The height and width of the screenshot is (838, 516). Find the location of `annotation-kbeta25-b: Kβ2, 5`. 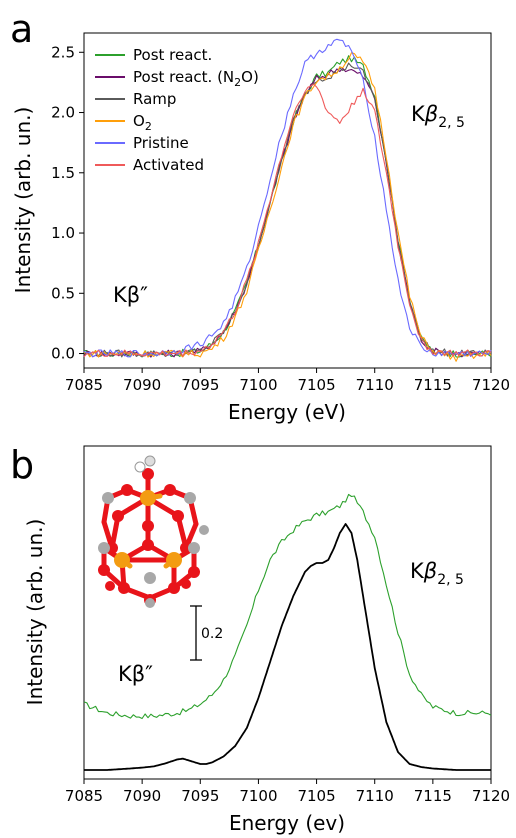

annotation-kbeta25-b: Kβ2, 5 is located at coordinates (437, 573).